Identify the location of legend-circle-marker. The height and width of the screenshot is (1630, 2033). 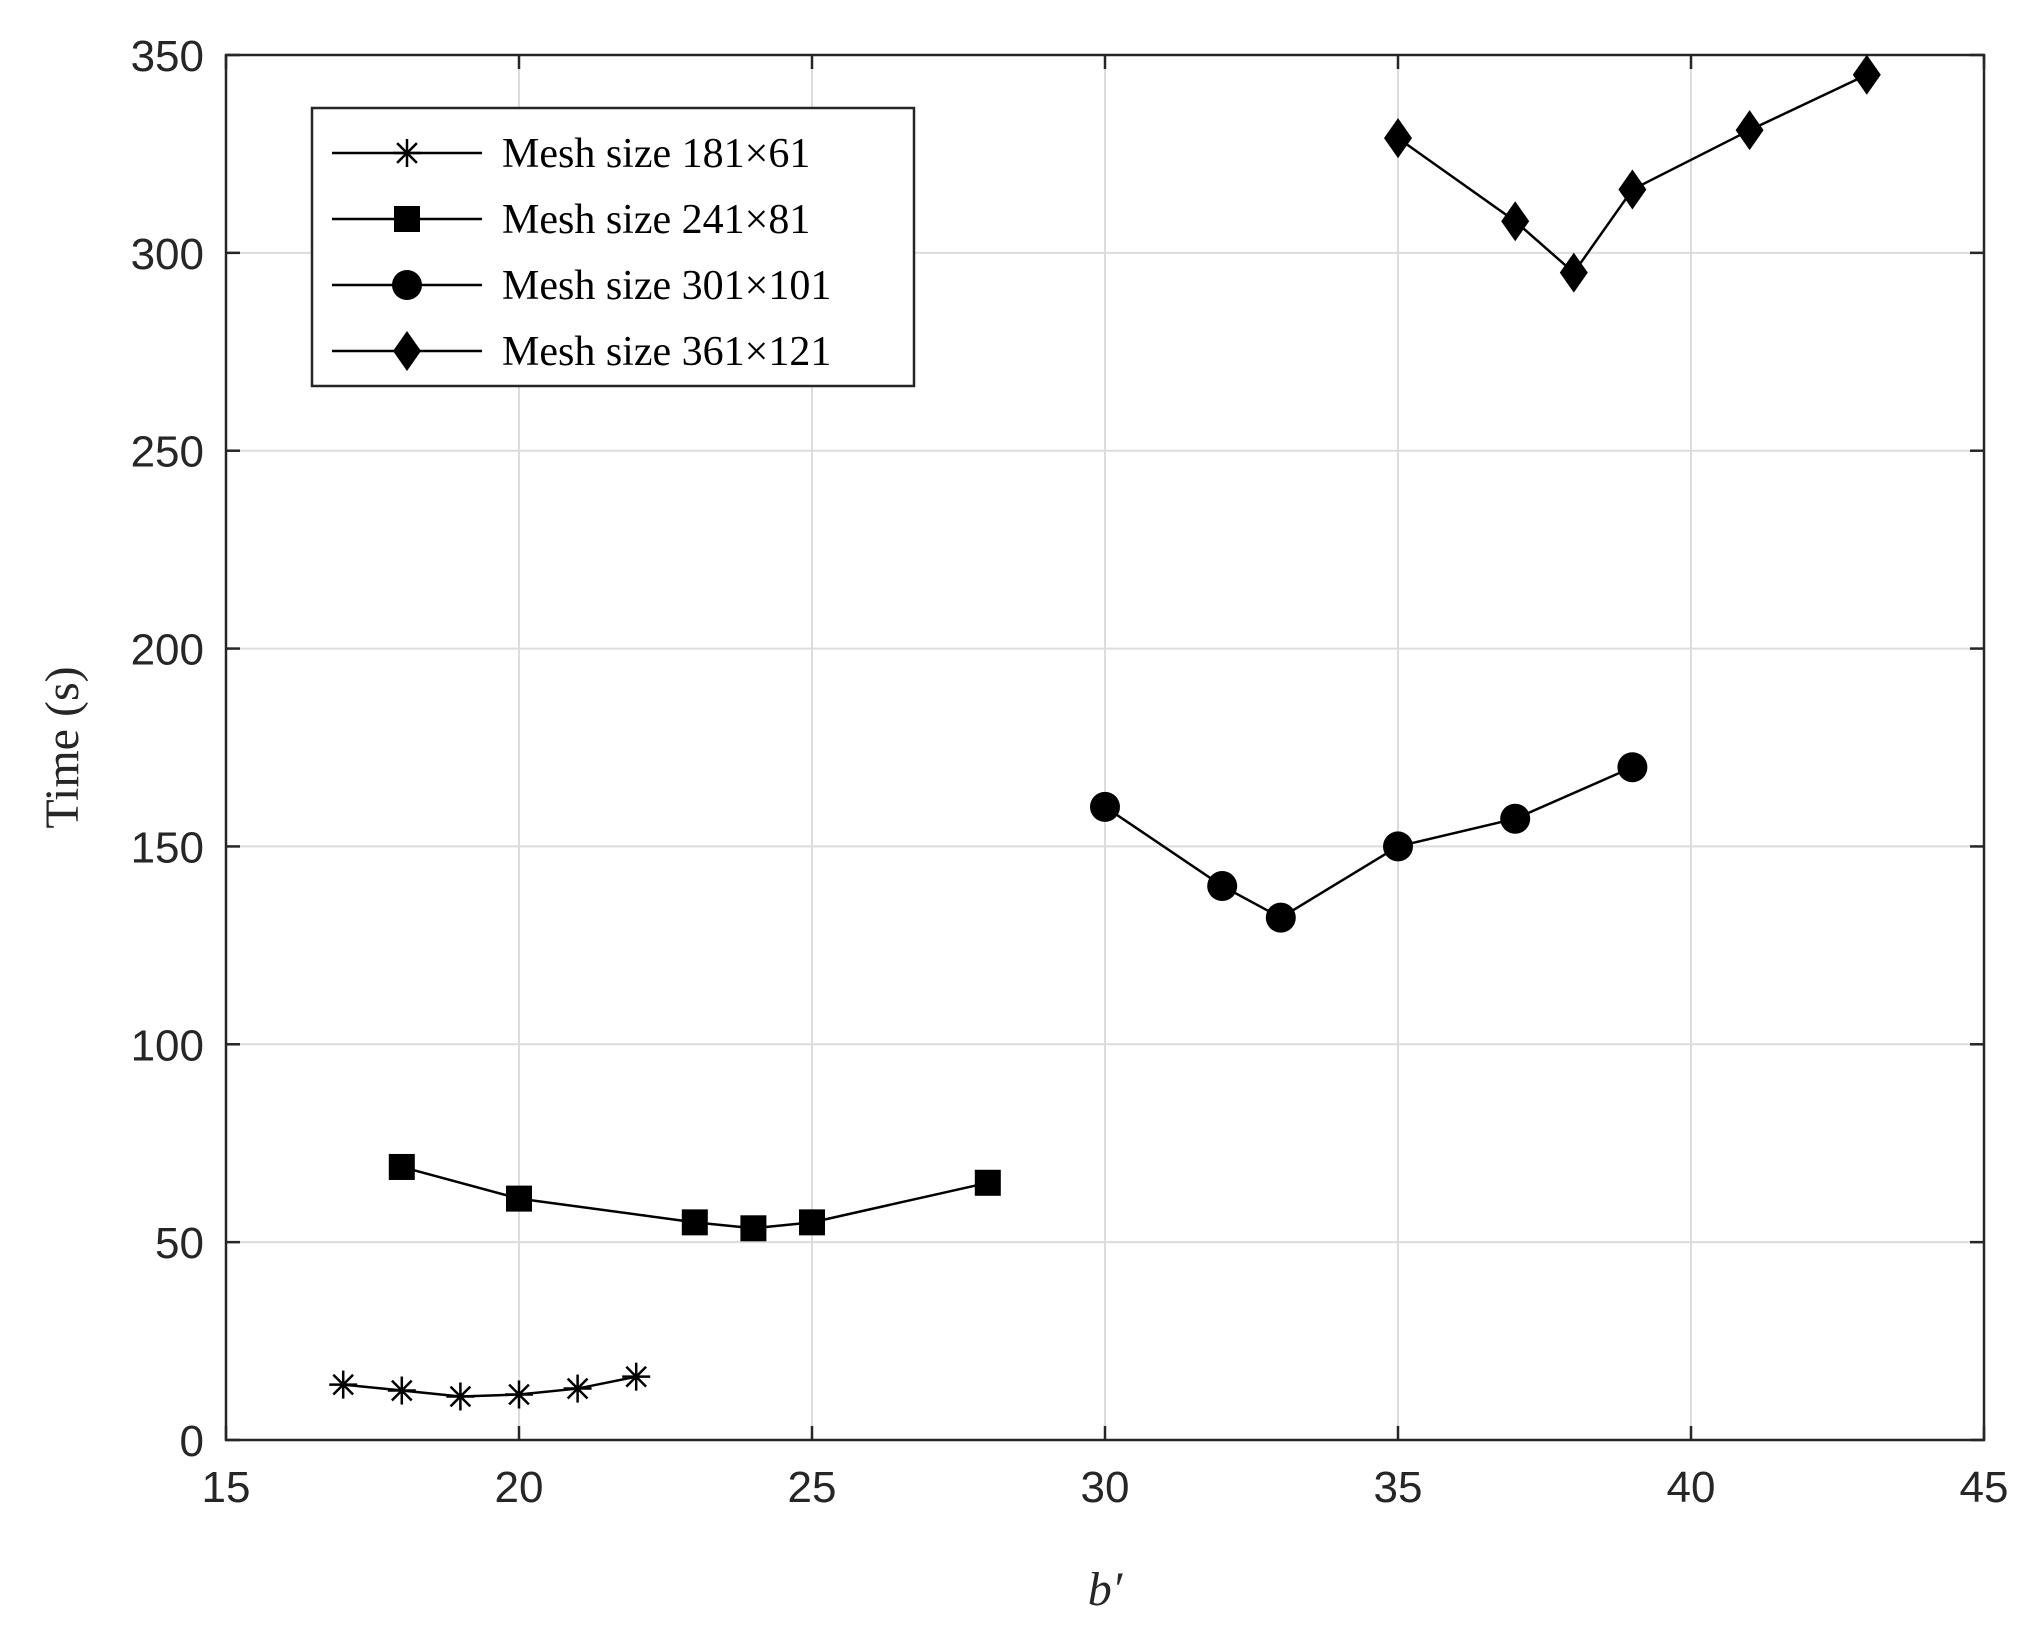
(407, 285).